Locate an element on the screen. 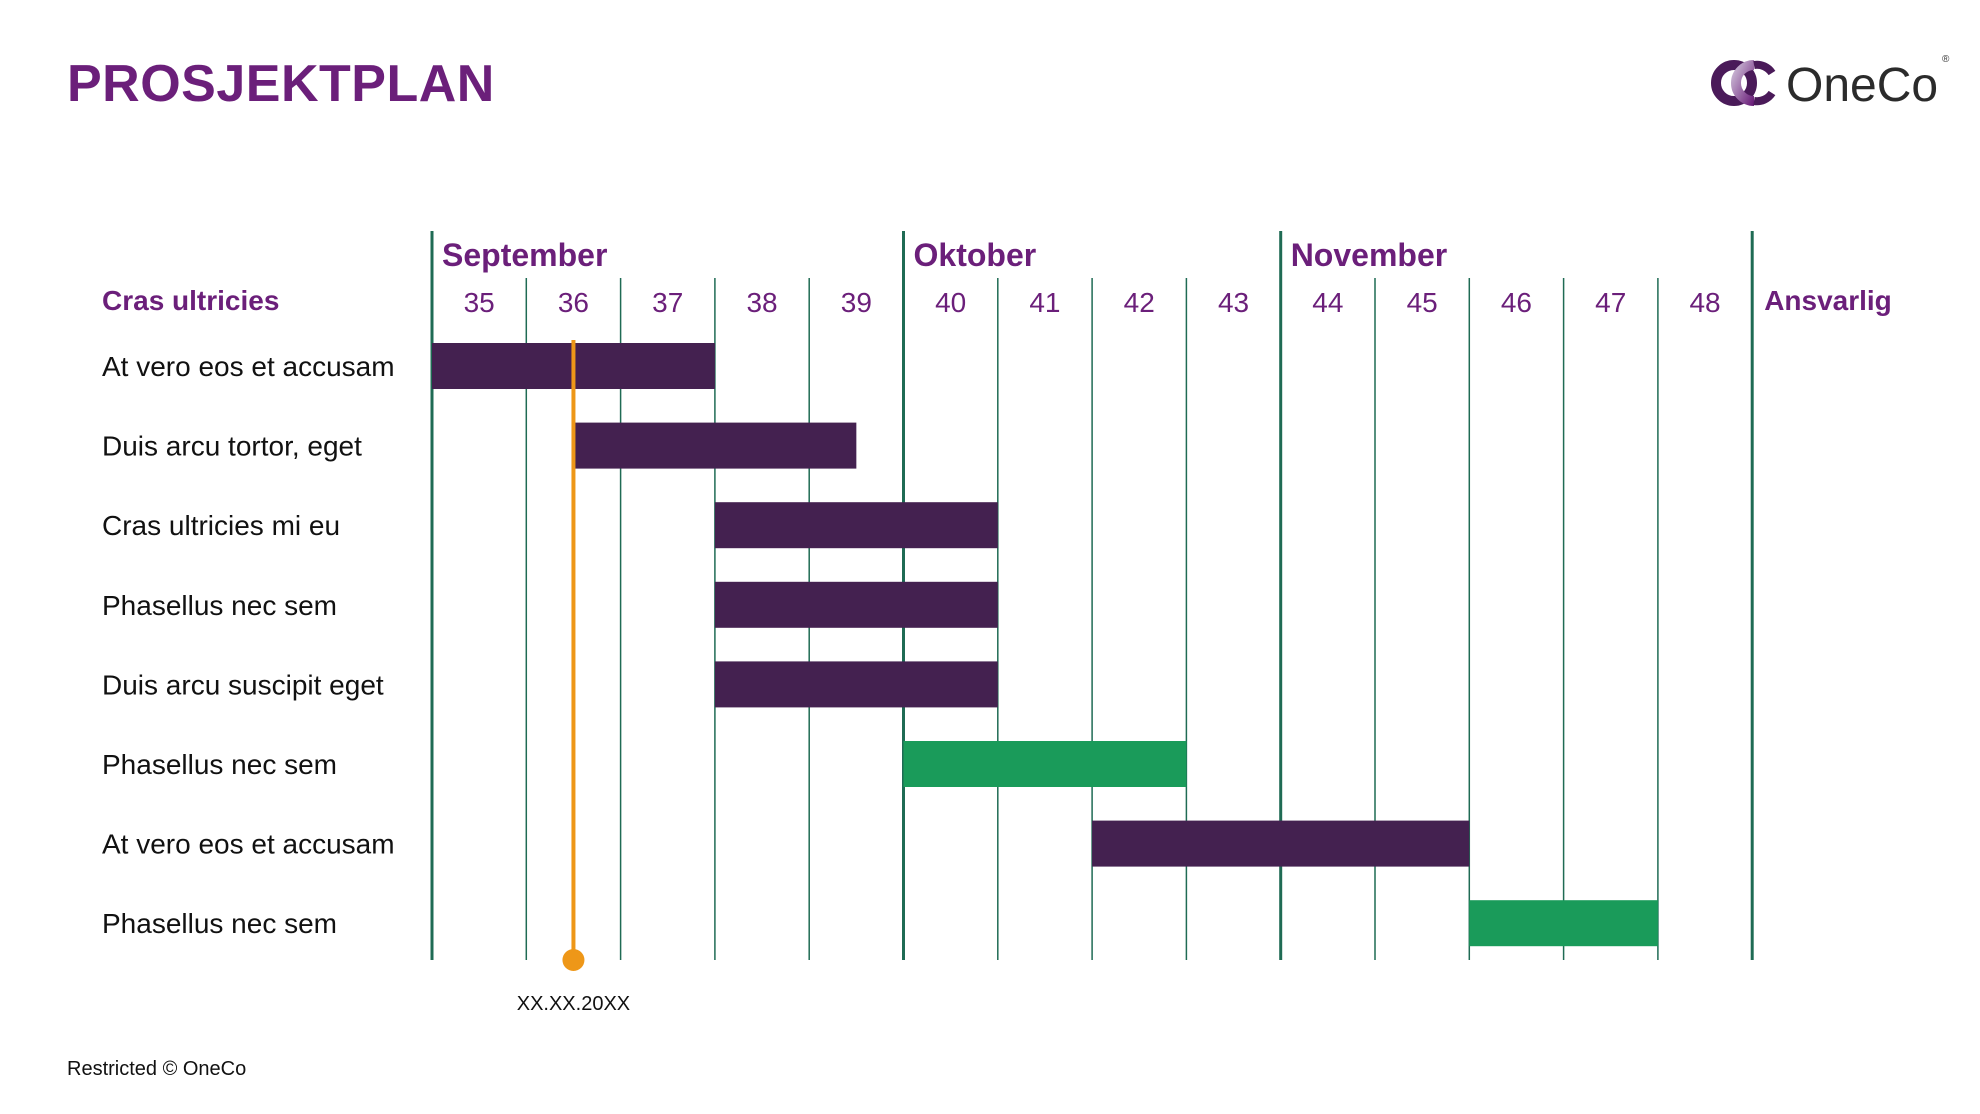  month-label: November is located at coordinates (1369, 255).